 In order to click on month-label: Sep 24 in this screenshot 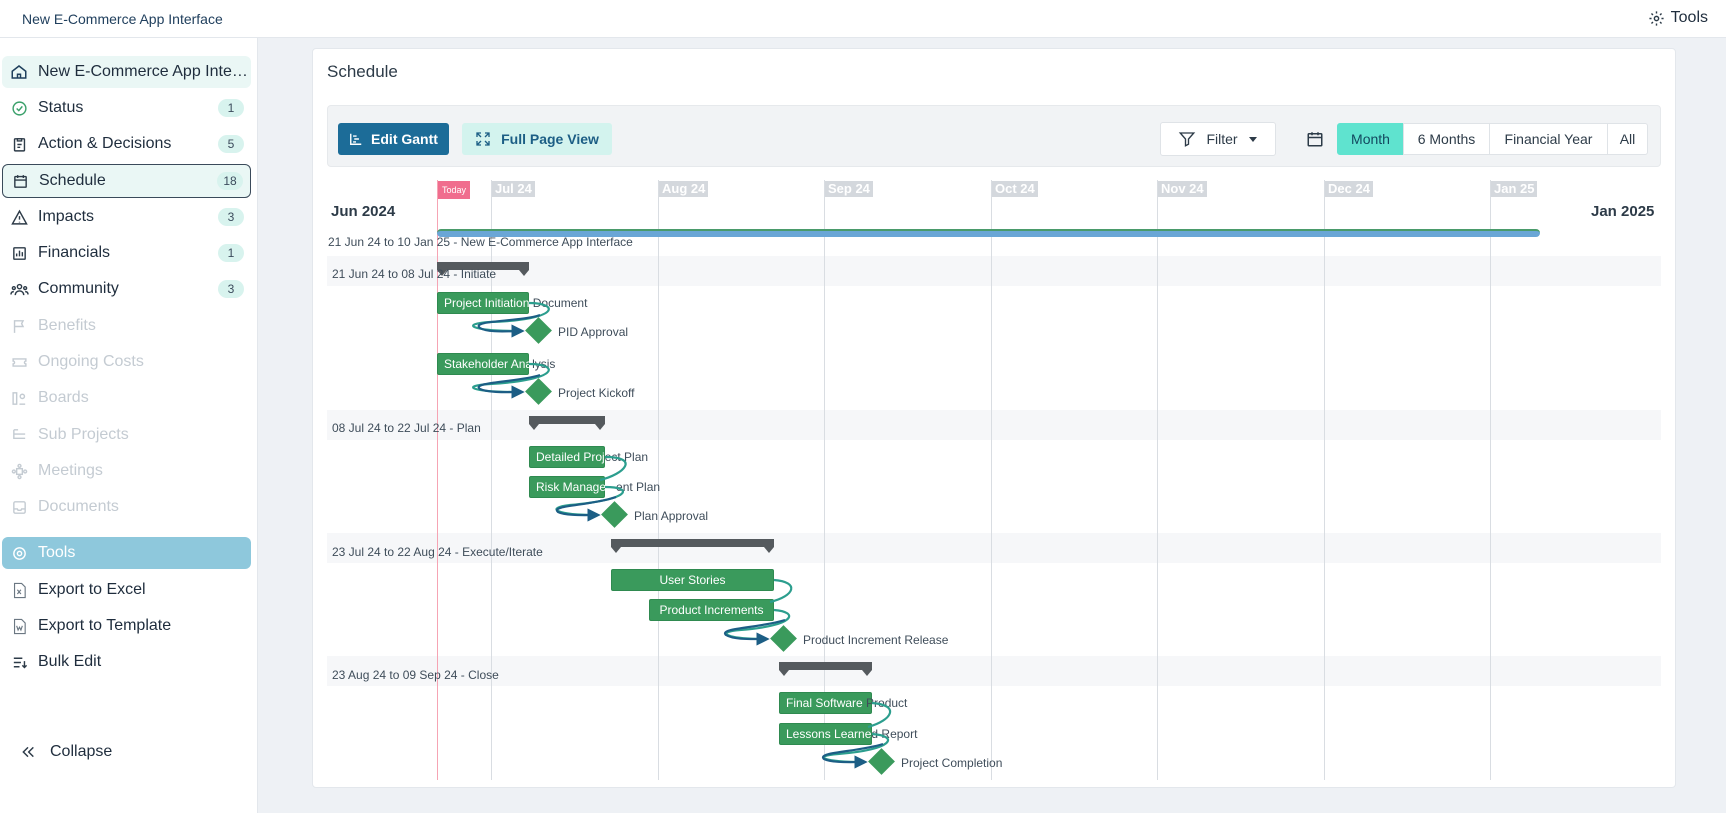, I will do `click(849, 189)`.